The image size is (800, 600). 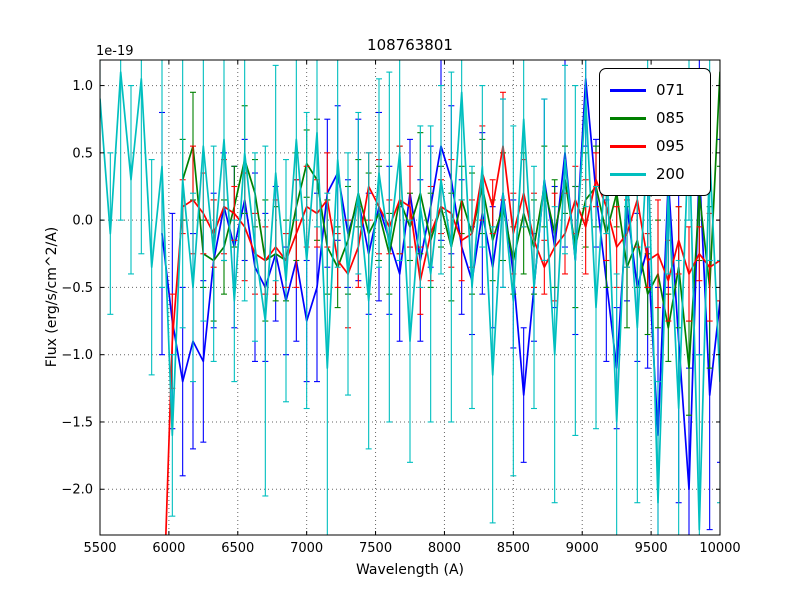 What do you see at coordinates (375, 548) in the screenshot?
I see `x-tick-label: 7500` at bounding box center [375, 548].